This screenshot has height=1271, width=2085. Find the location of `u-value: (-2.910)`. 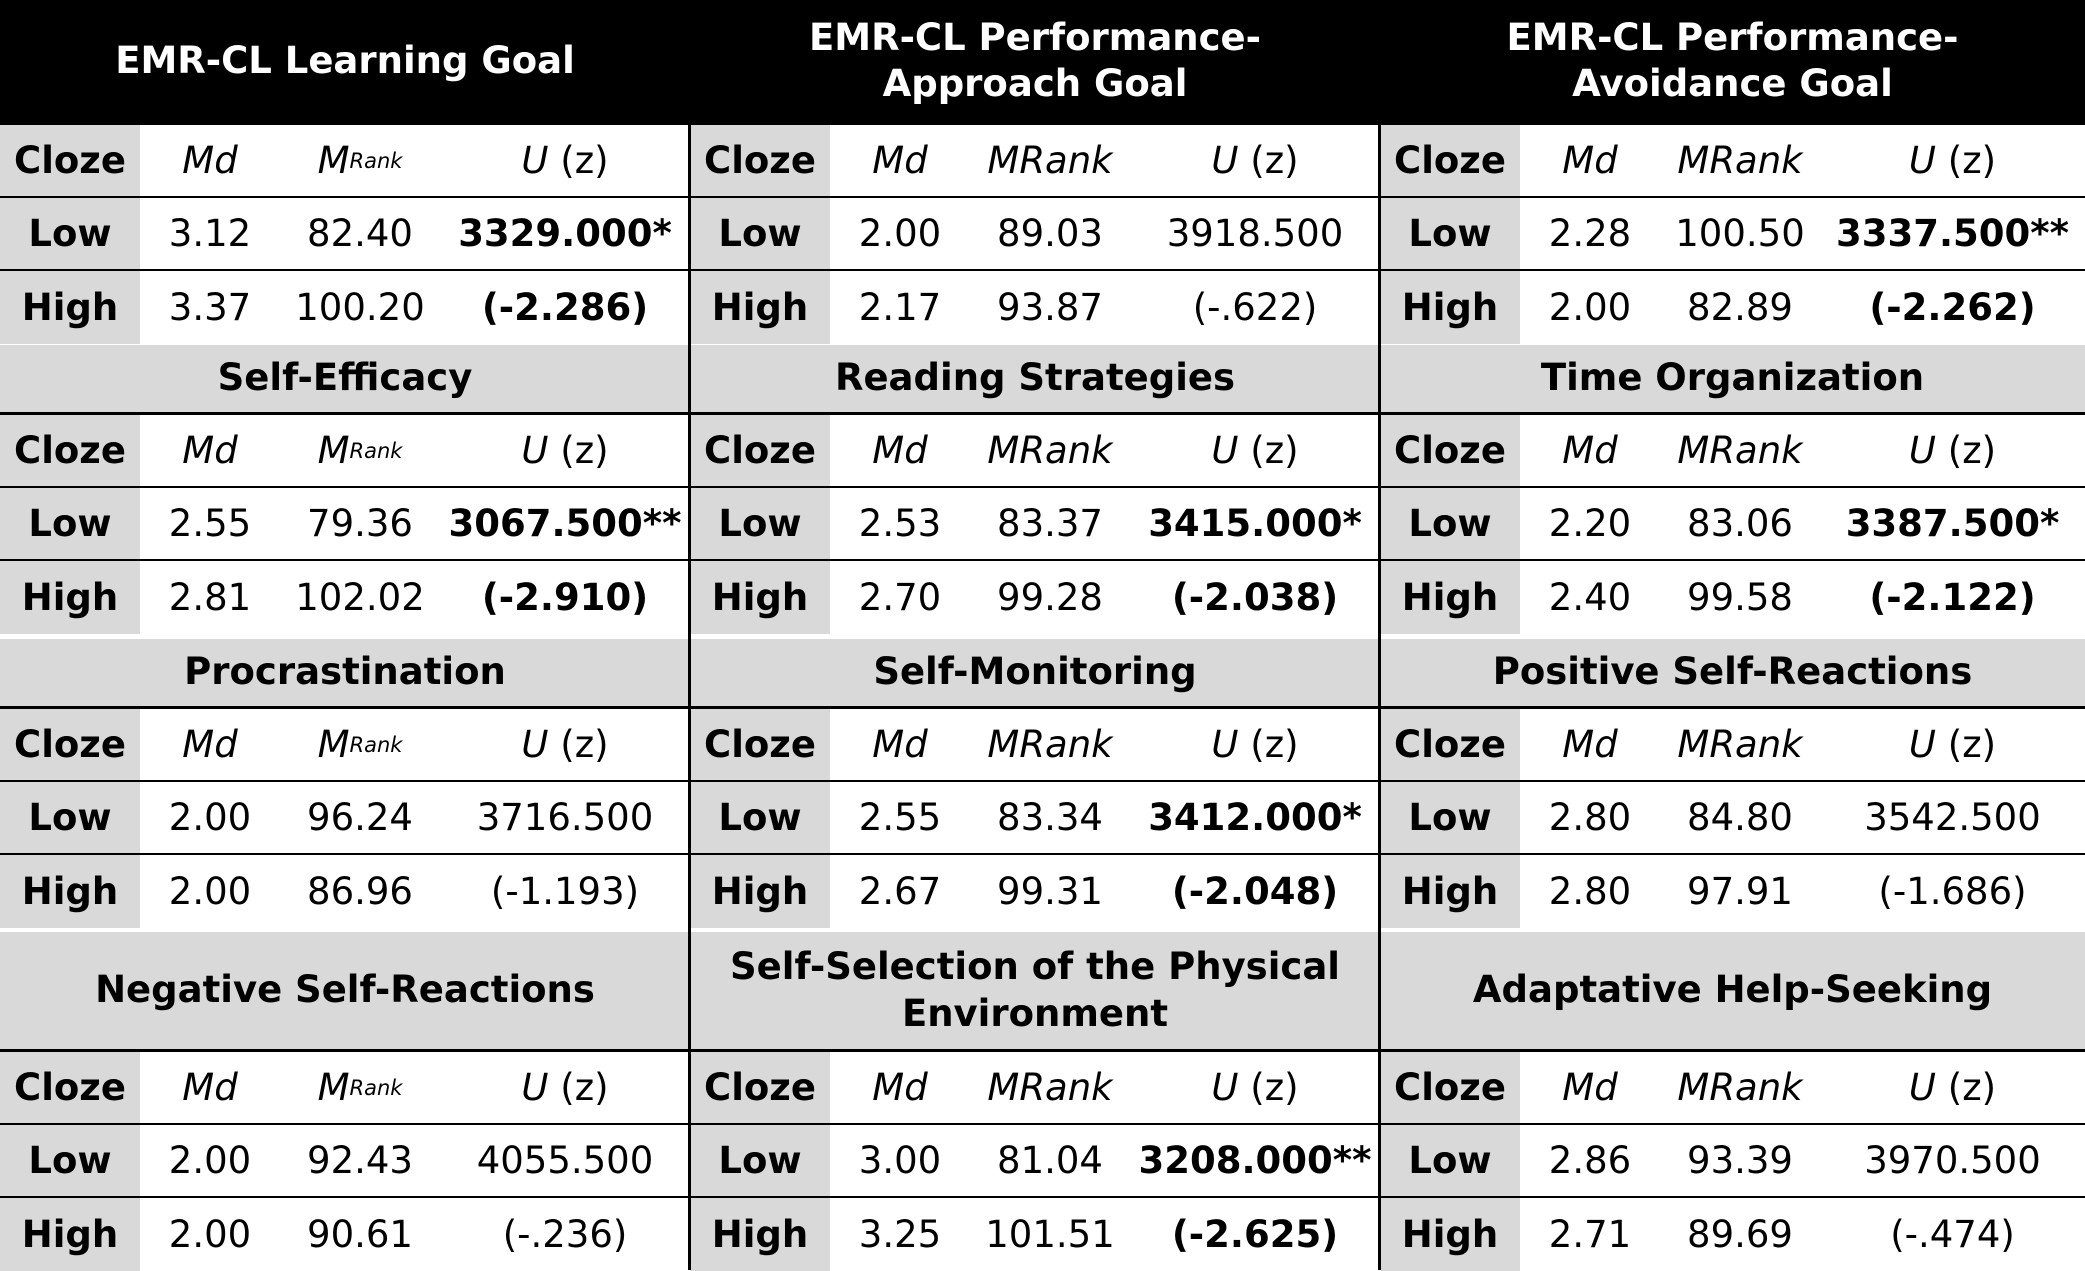

u-value: (-2.910) is located at coordinates (565, 597).